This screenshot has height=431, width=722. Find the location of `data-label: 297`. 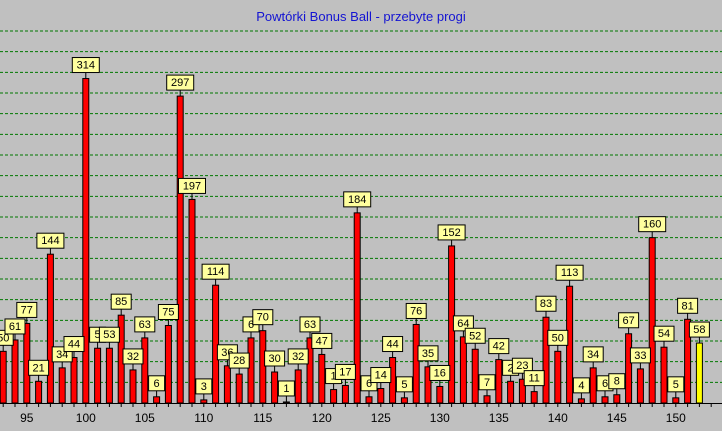

data-label: 297 is located at coordinates (180, 83).